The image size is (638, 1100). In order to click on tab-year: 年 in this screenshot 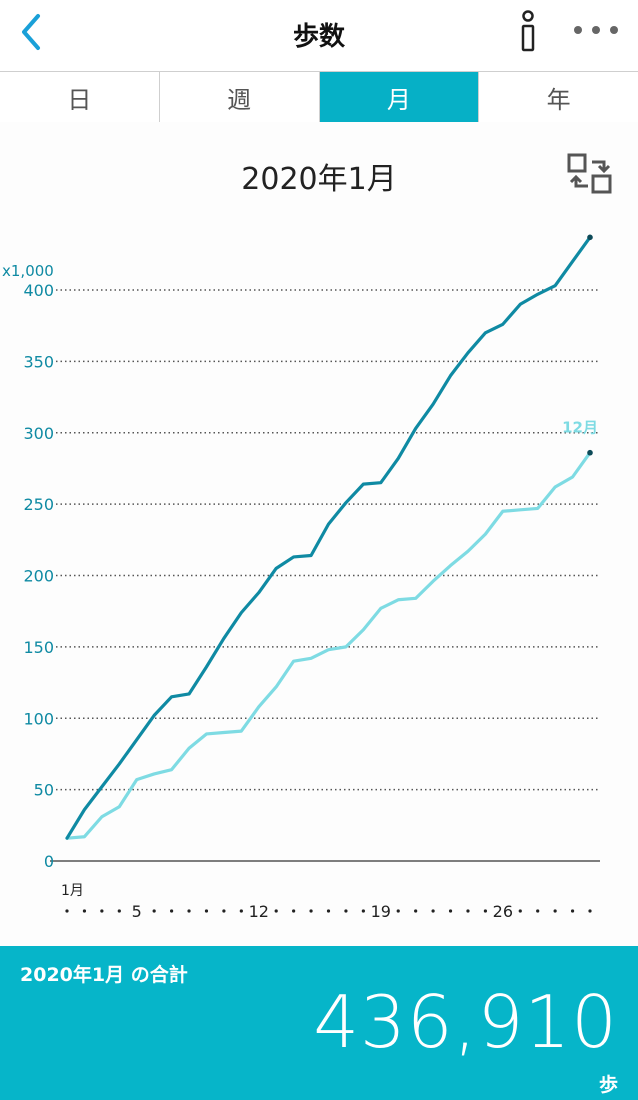, I will do `click(558, 99)`.